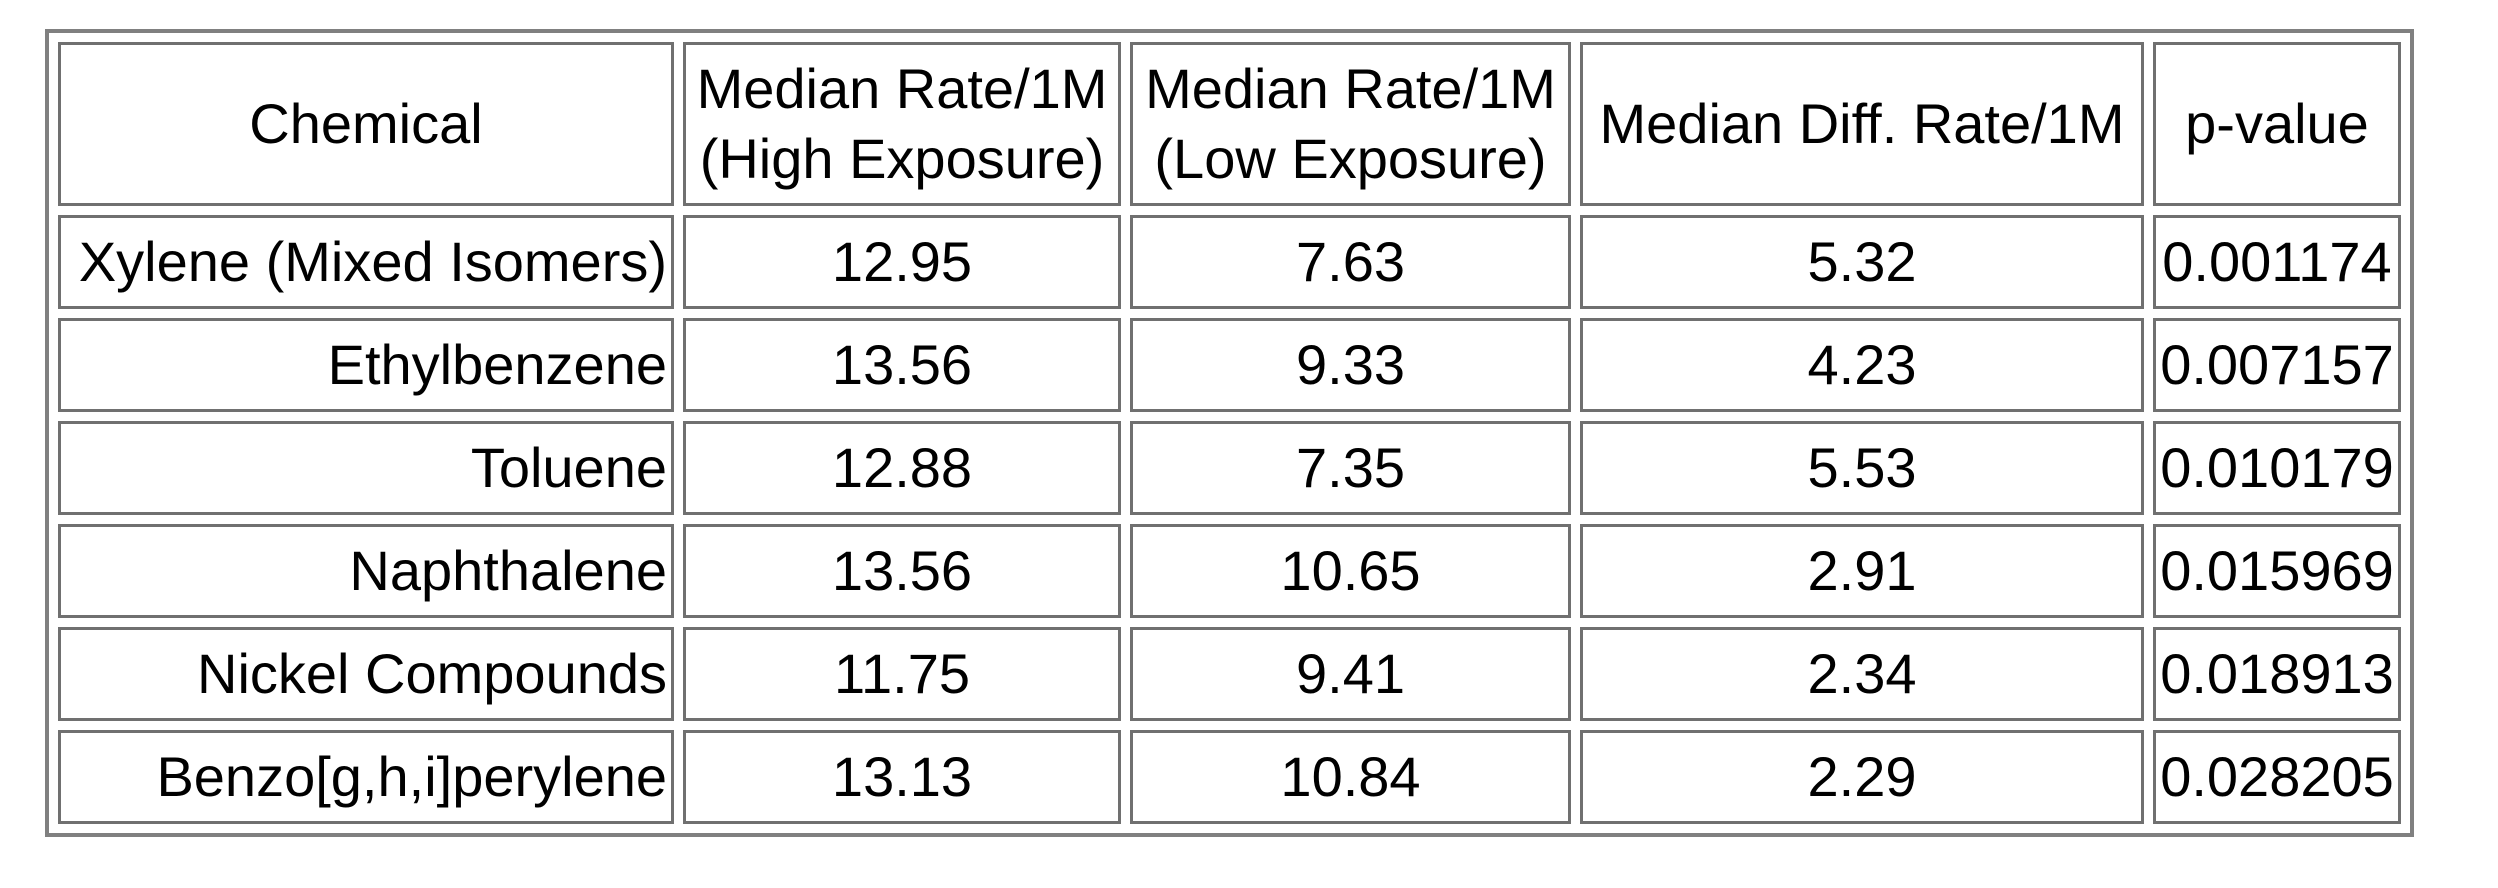 The image size is (2498, 888). I want to click on table-row: Nickel Compounds 11.75 9.41 2.34 0.018913, so click(1229, 674).